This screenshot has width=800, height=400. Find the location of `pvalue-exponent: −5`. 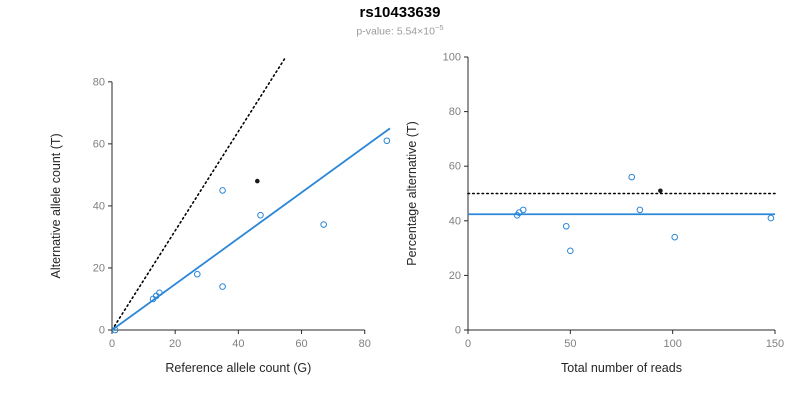

pvalue-exponent: −5 is located at coordinates (439, 27).